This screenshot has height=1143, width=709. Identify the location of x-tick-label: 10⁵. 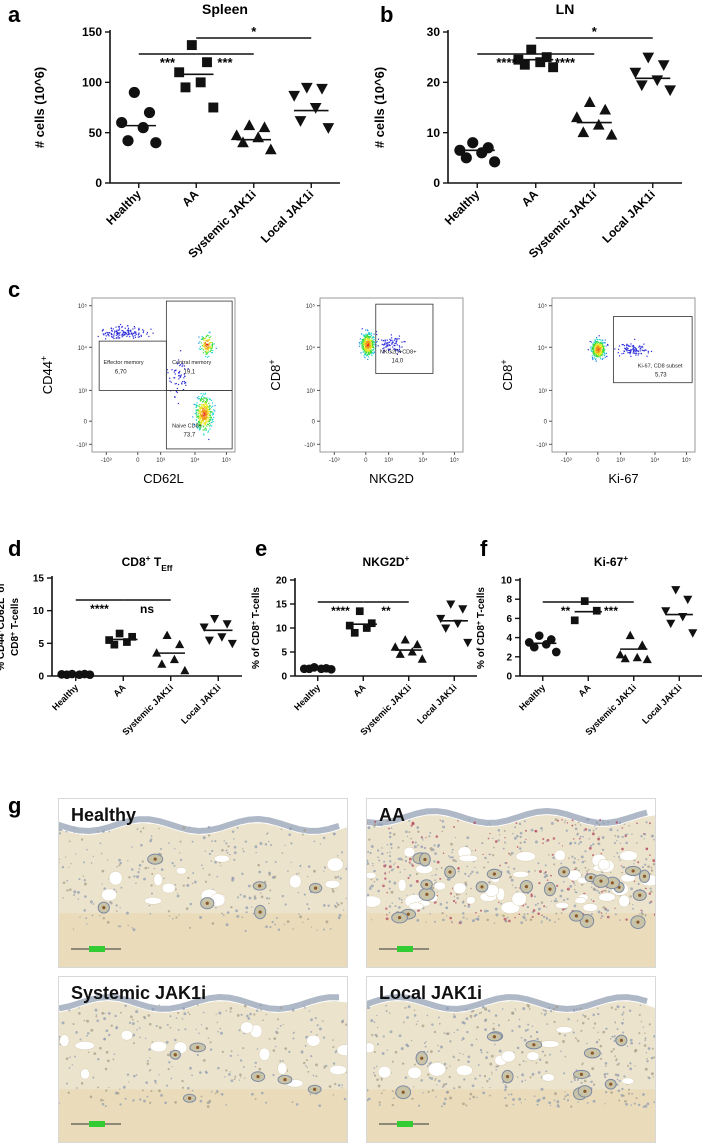
(227, 460).